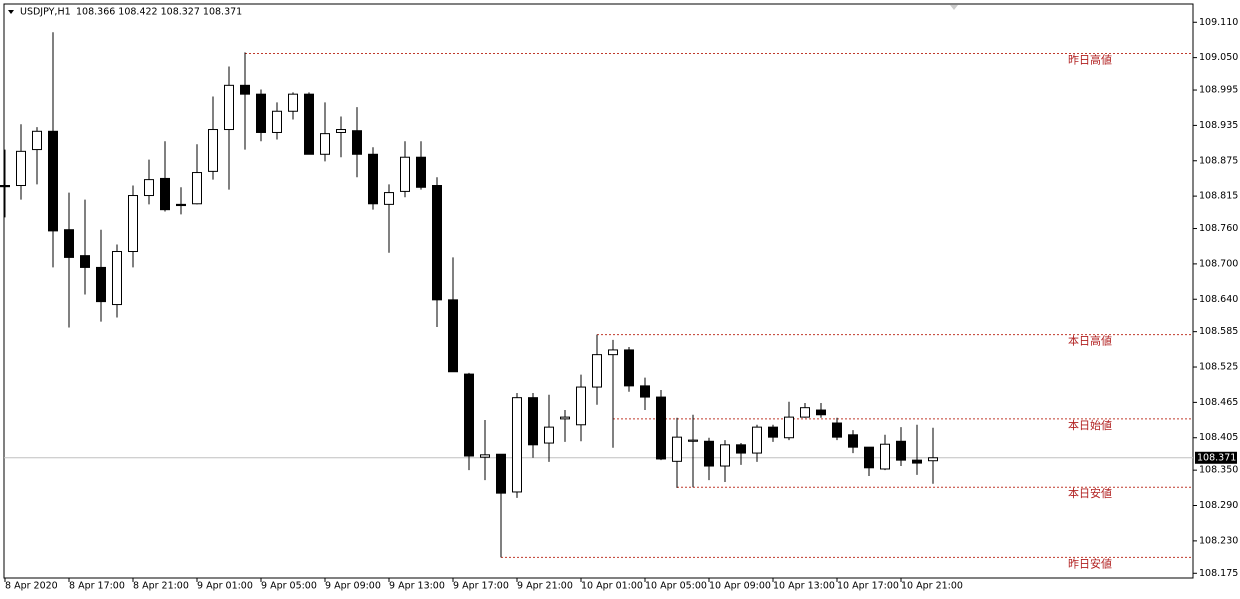  I want to click on level-label: 昨日安値, so click(1090, 563).